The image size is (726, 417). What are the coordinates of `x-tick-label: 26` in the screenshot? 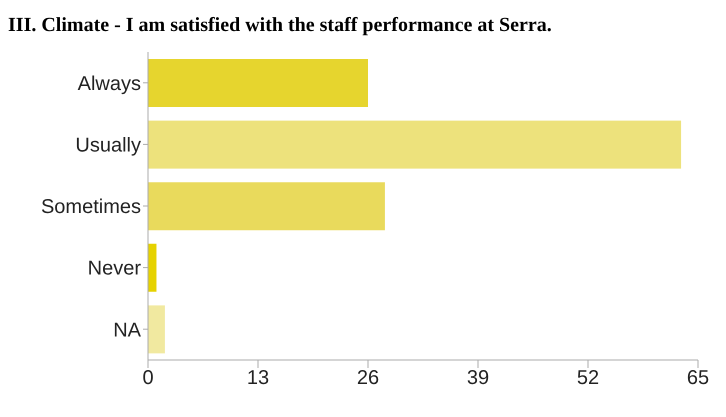 It's located at (368, 378).